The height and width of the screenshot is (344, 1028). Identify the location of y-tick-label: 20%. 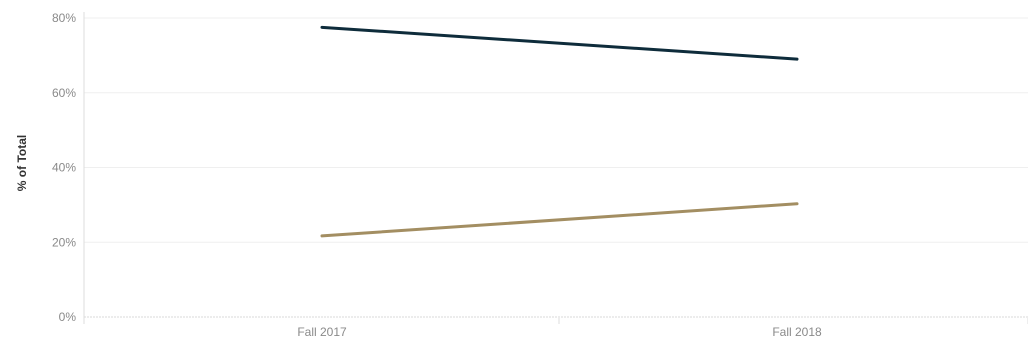
(64, 242).